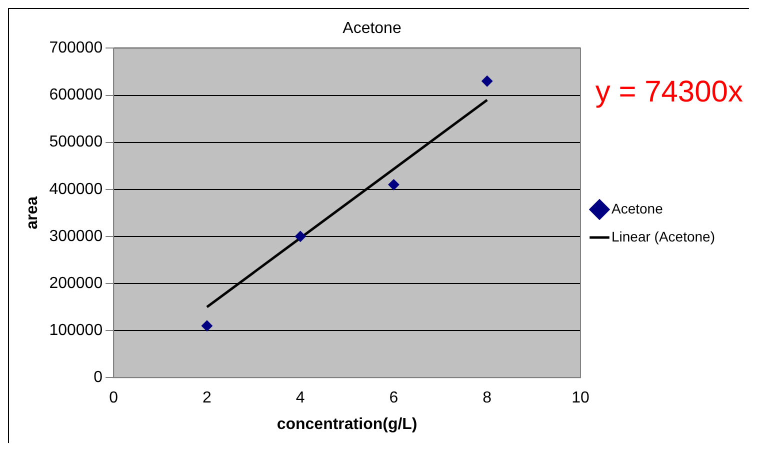 The image size is (758, 452). Describe the element at coordinates (76, 142) in the screenshot. I see `y-tick-label: 500000` at that location.